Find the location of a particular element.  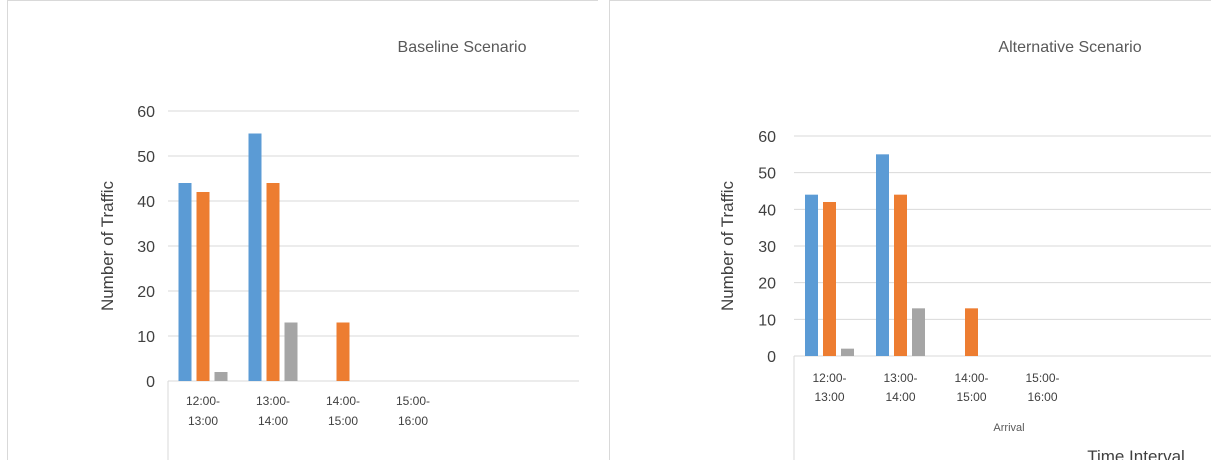

chart-title: Baseline Scenario is located at coordinates (462, 47).